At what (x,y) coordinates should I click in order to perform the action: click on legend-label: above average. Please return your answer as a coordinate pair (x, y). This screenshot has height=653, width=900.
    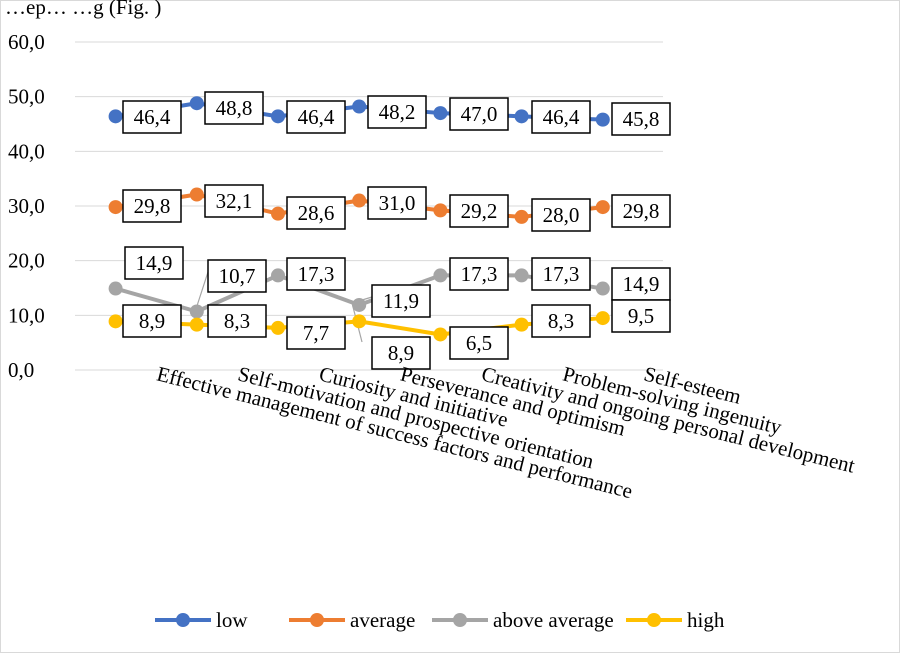
    Looking at the image, I should click on (553, 620).